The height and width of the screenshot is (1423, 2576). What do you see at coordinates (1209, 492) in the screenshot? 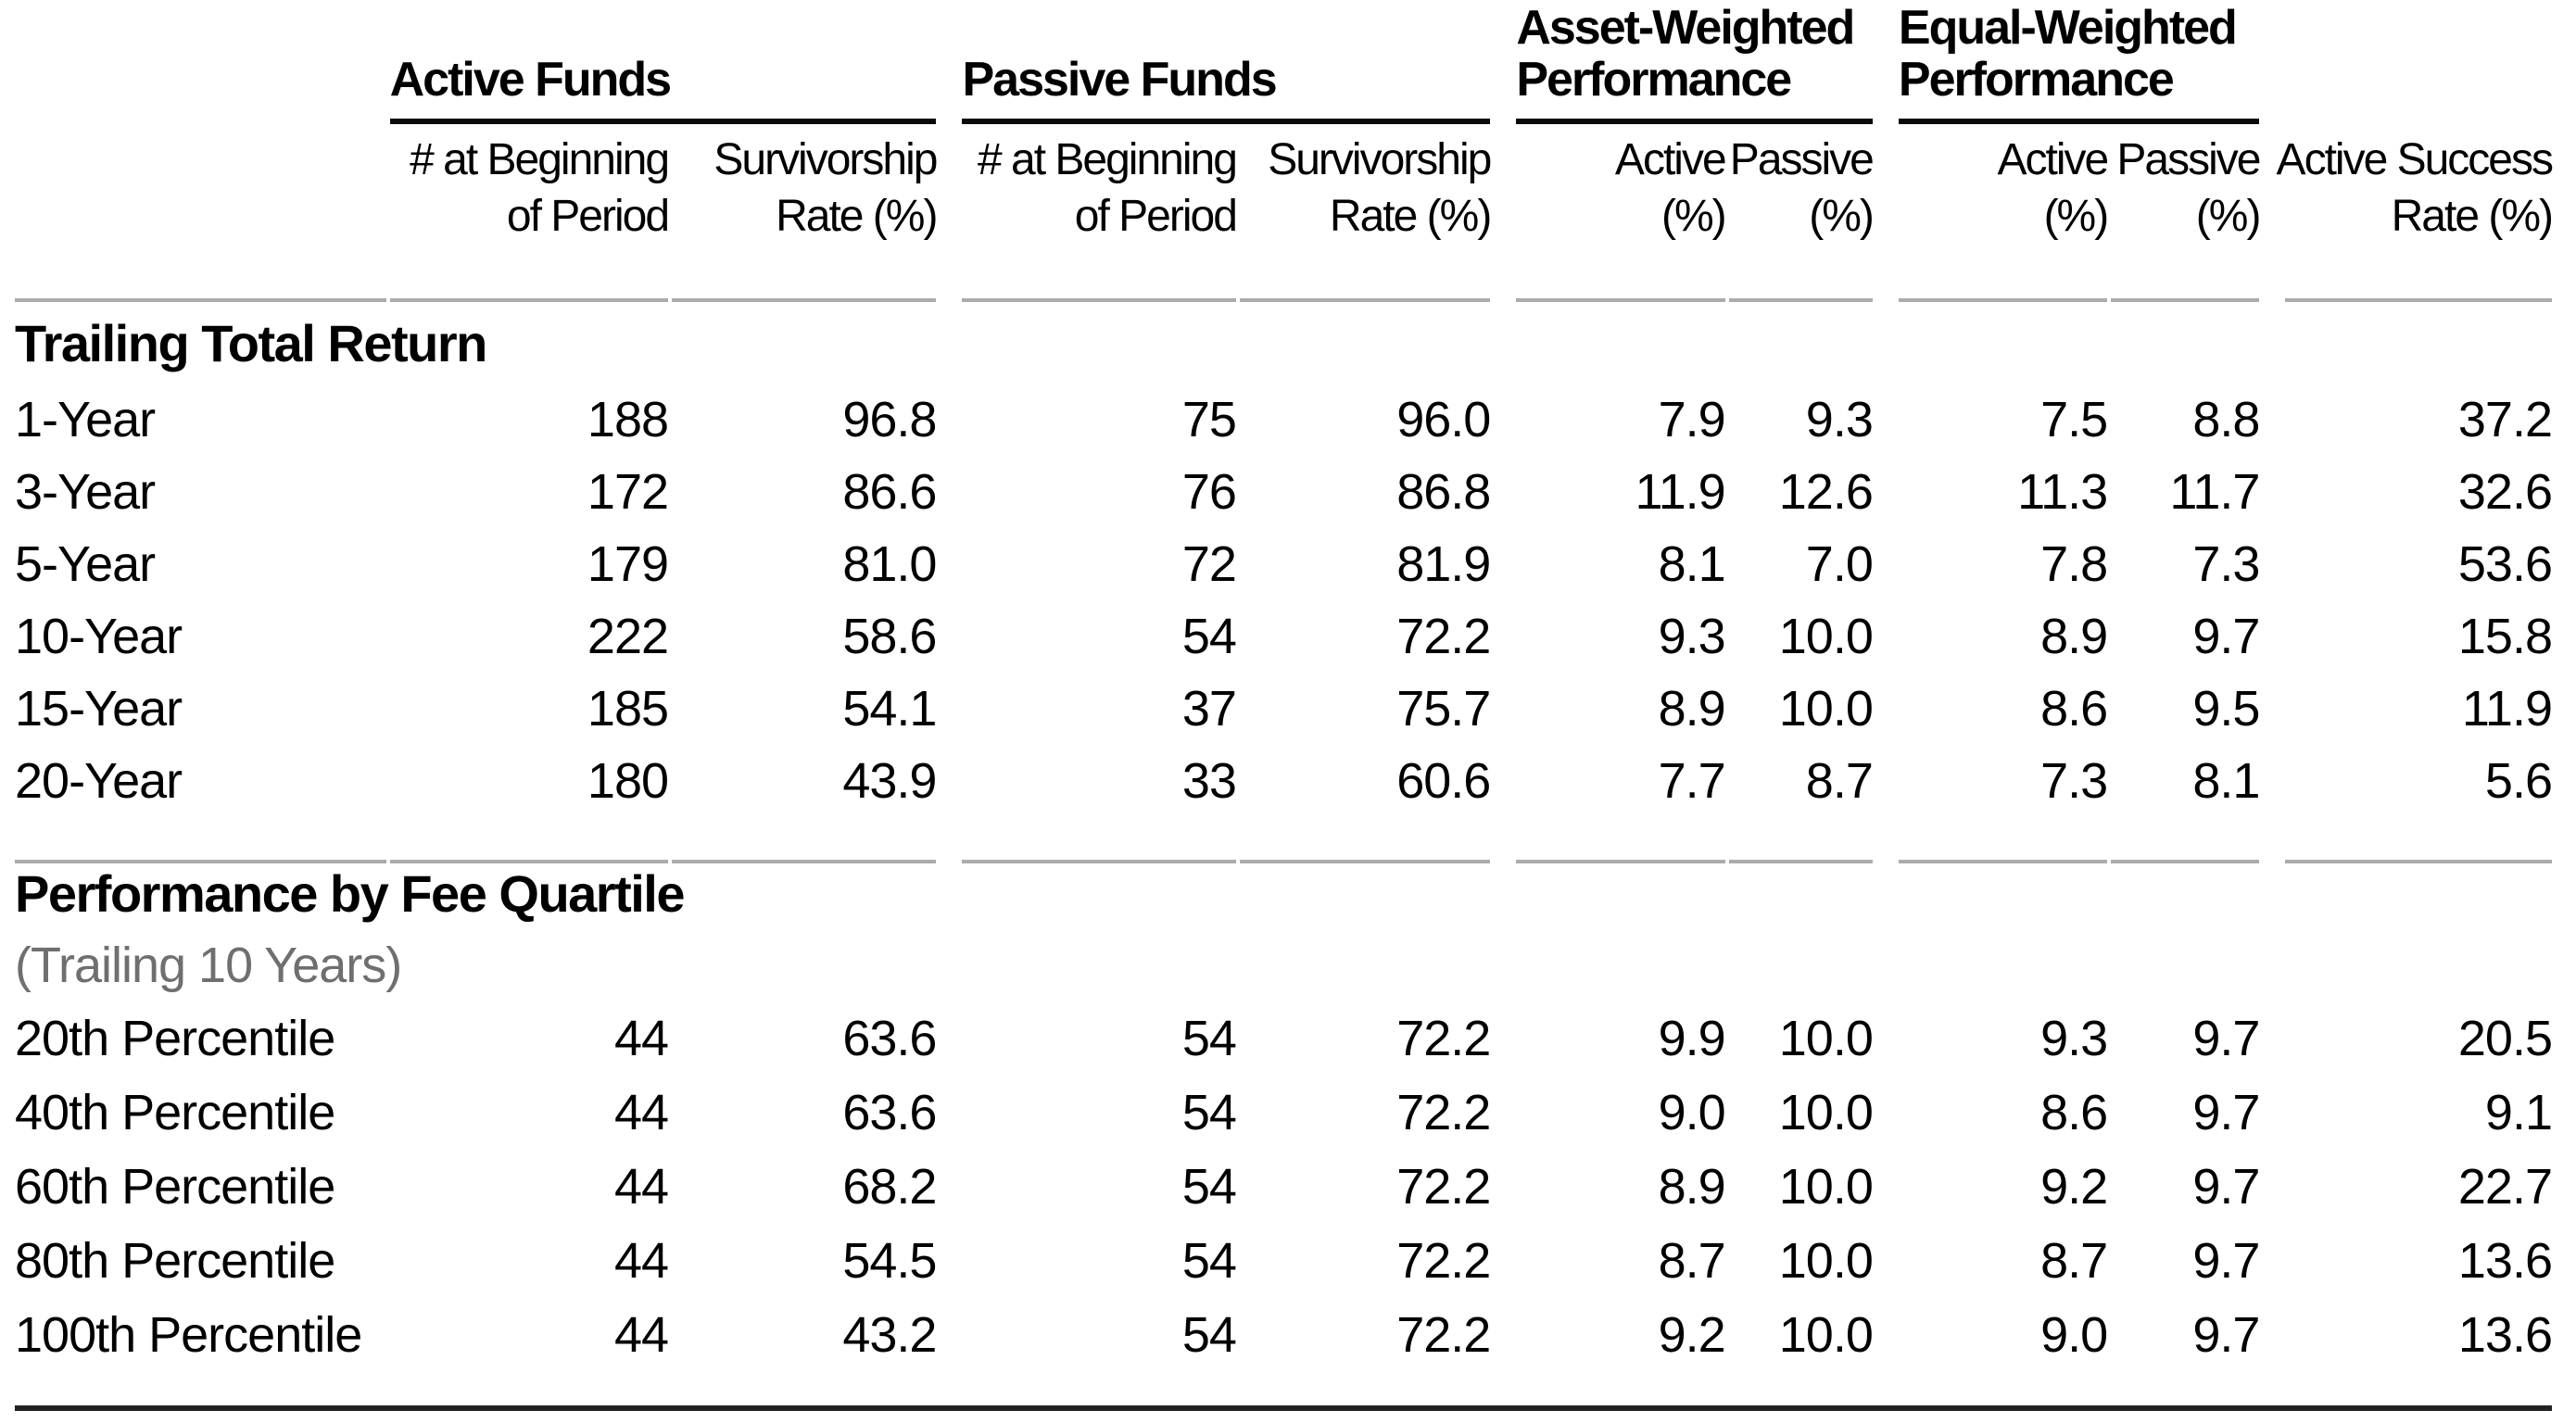
I see `cell: 76` at bounding box center [1209, 492].